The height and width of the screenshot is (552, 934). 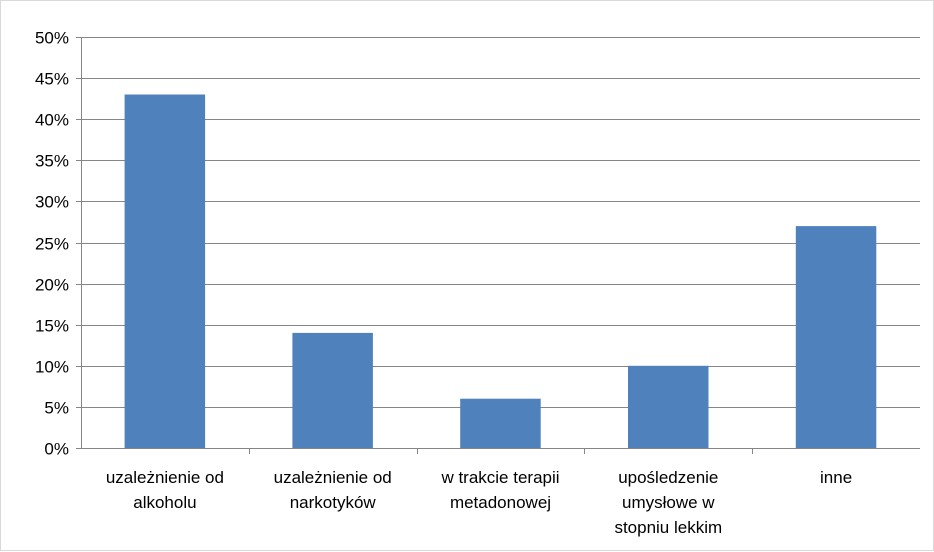 What do you see at coordinates (56, 408) in the screenshot?
I see `y-tick-label: 5%` at bounding box center [56, 408].